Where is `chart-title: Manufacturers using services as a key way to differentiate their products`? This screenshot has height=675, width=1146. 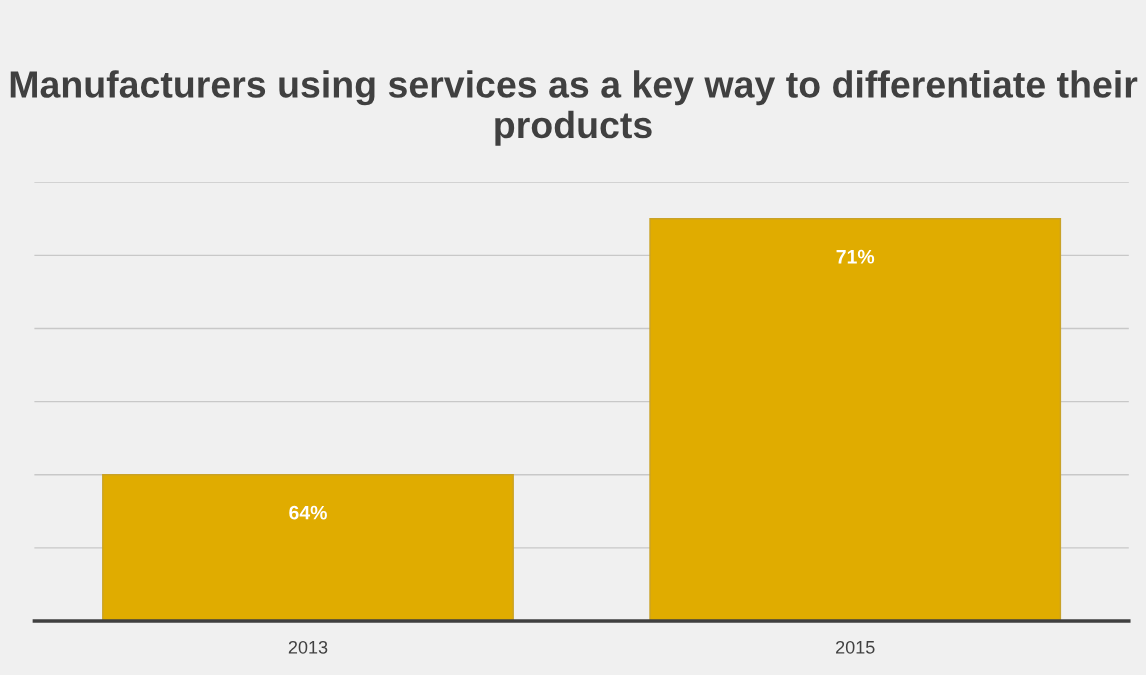
chart-title: Manufacturers using services as a key way to differentiate their products is located at coordinates (574, 108).